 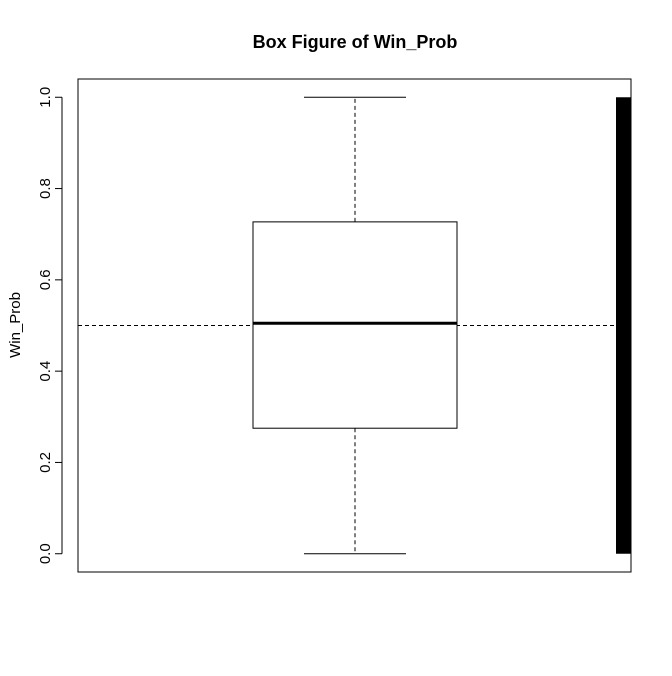 What do you see at coordinates (45, 371) in the screenshot?
I see `y-tick-label: 0.4` at bounding box center [45, 371].